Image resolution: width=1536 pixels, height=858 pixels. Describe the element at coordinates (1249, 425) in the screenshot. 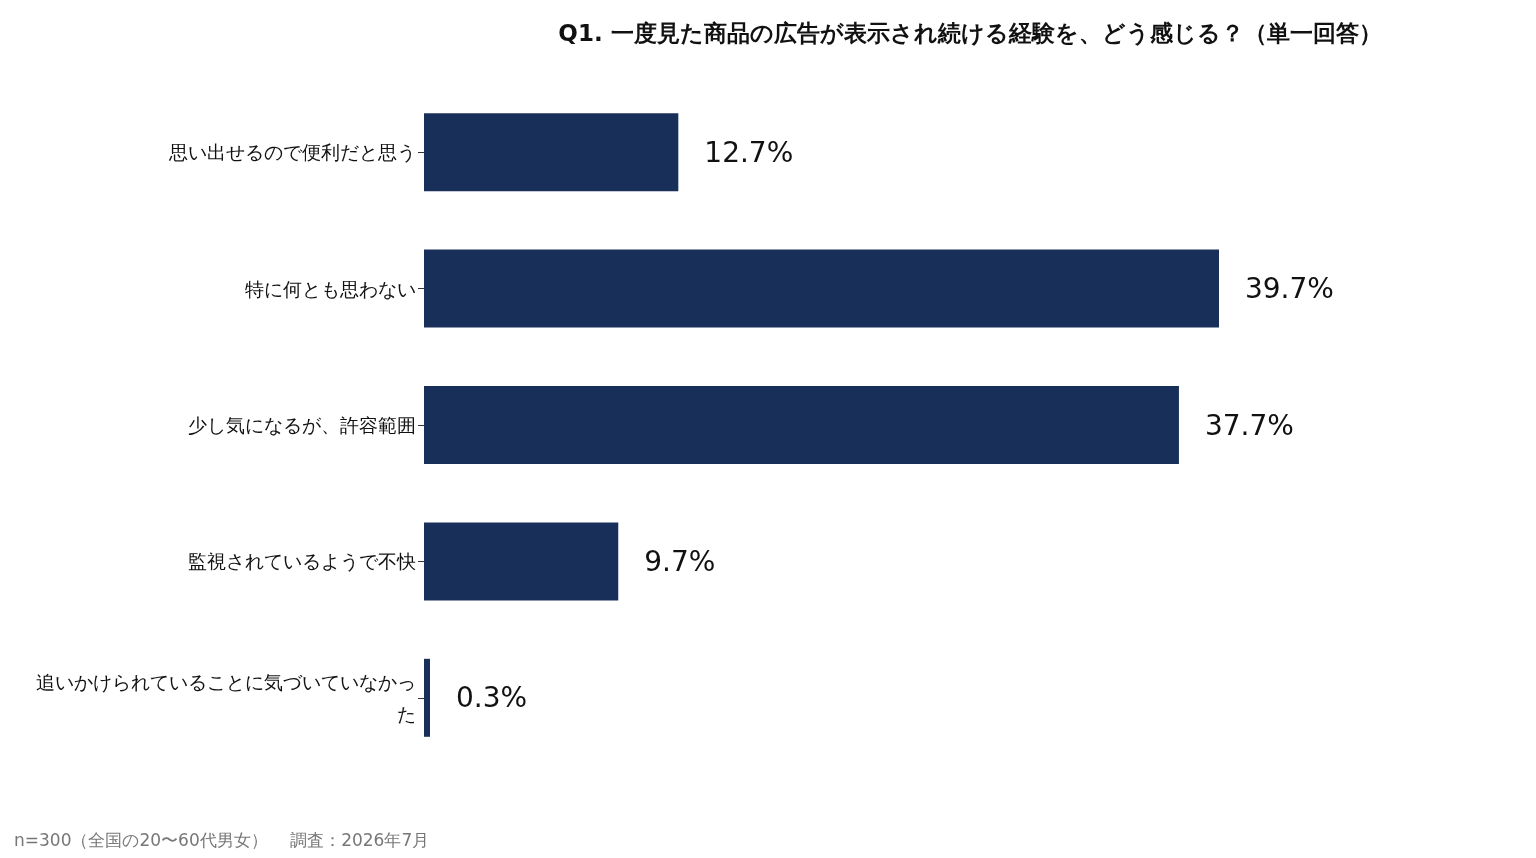

I see `data-label: 37.7%` at that location.